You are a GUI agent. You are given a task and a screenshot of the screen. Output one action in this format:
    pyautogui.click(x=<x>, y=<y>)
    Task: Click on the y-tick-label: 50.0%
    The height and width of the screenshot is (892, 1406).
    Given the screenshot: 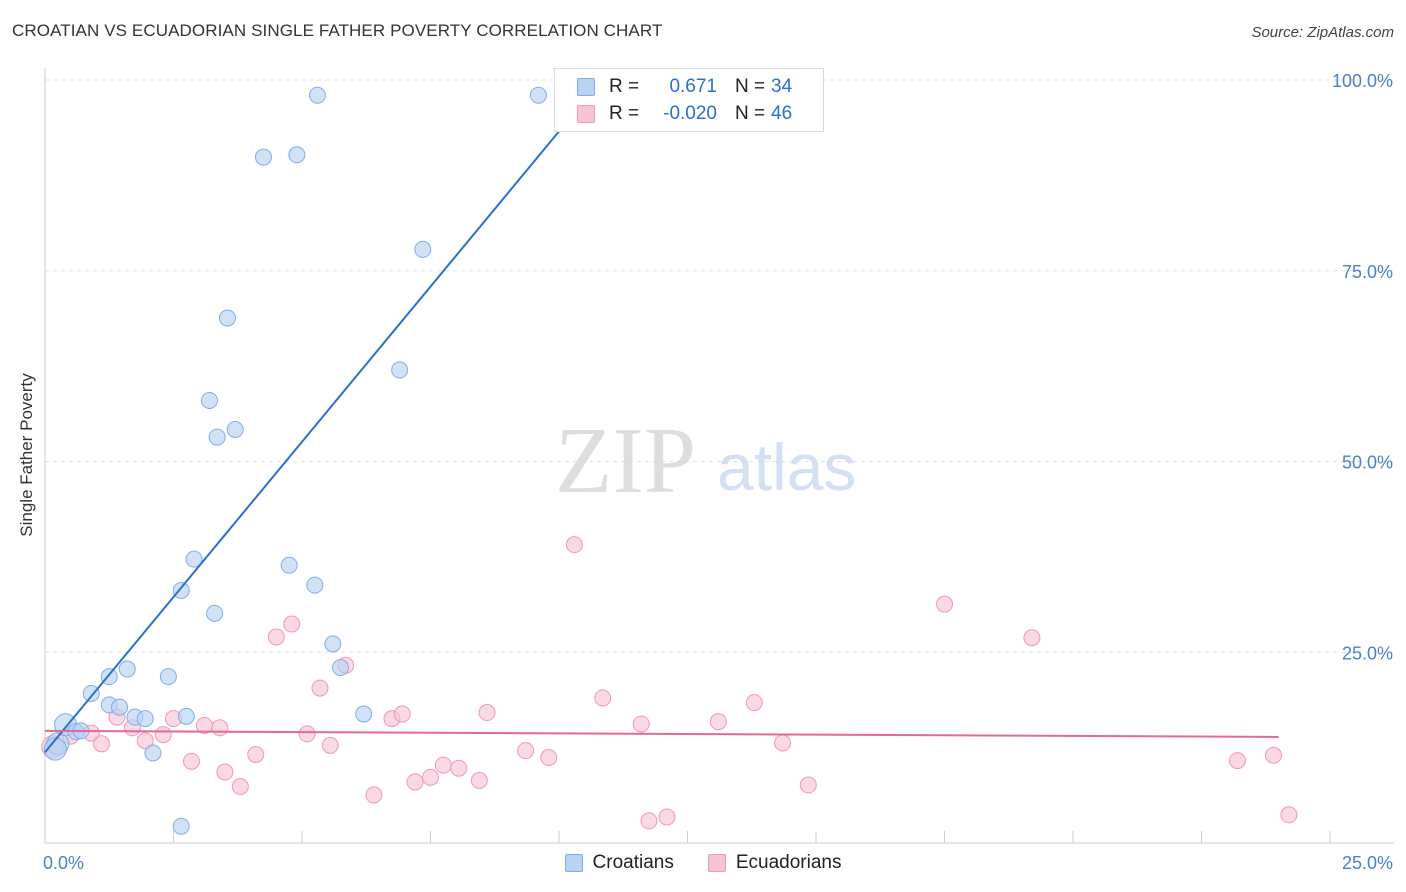 What is the action you would take?
    pyautogui.click(x=1367, y=463)
    